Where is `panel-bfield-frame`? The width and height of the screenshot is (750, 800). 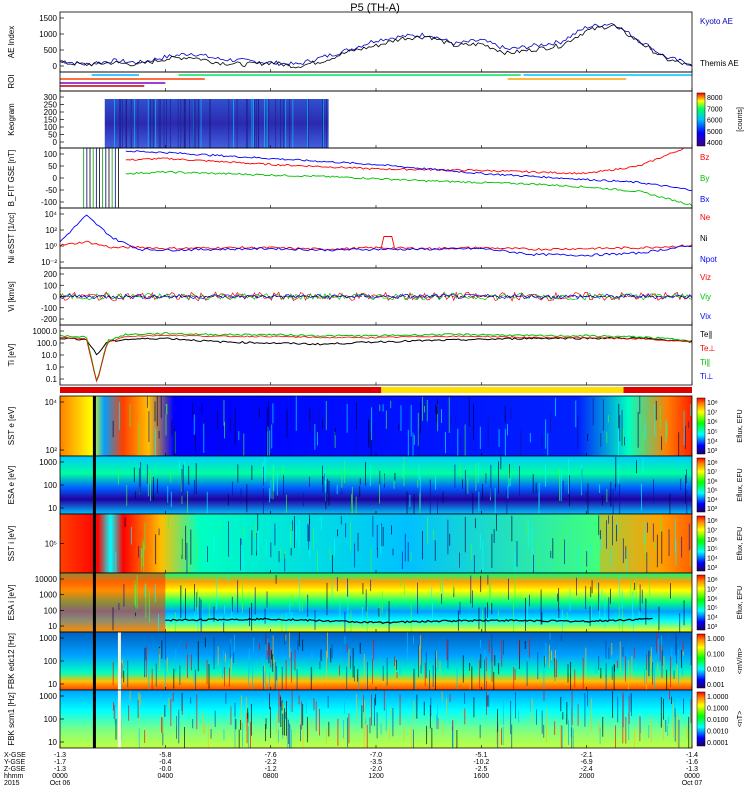
panel-bfield-frame is located at coordinates (376, 178).